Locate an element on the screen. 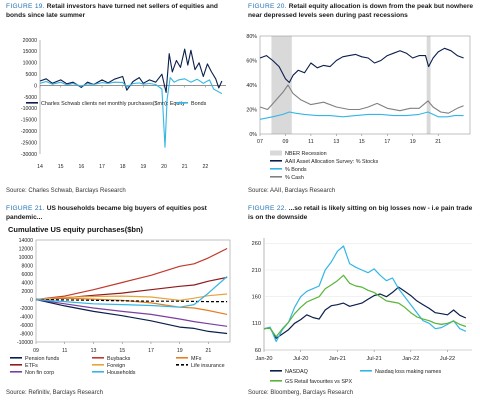 This screenshot has height=401, width=480. legend-label: % Cash is located at coordinates (294, 178).